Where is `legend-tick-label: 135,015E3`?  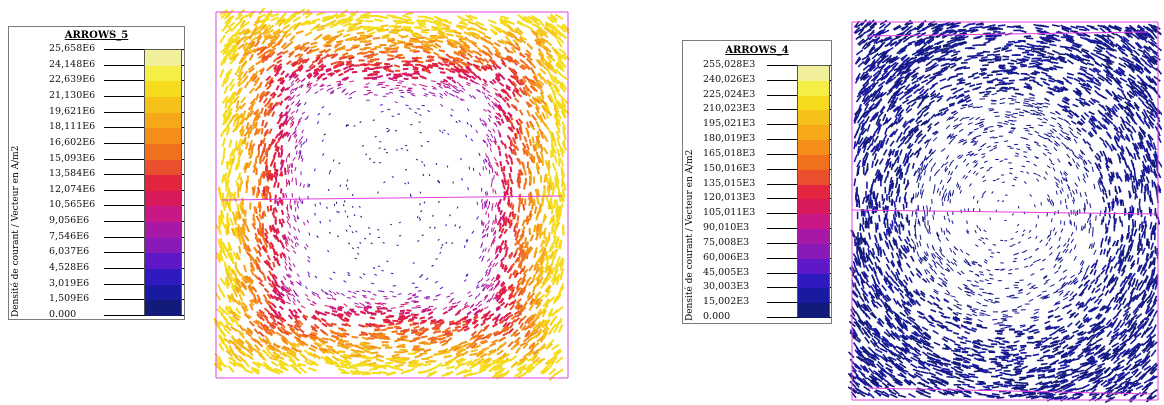
legend-tick-label: 135,015E3 is located at coordinates (729, 183).